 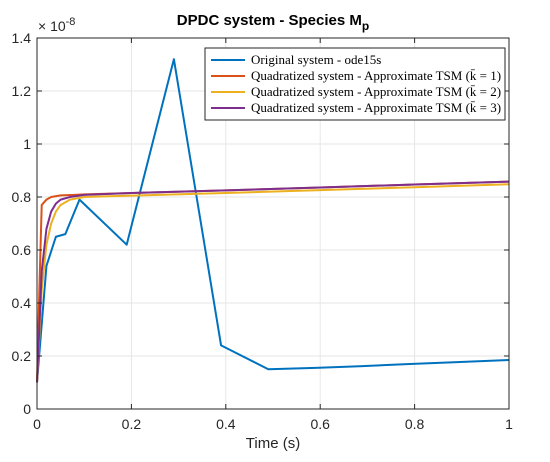 What do you see at coordinates (22, 197) in the screenshot?
I see `y-tick-label: 0.8` at bounding box center [22, 197].